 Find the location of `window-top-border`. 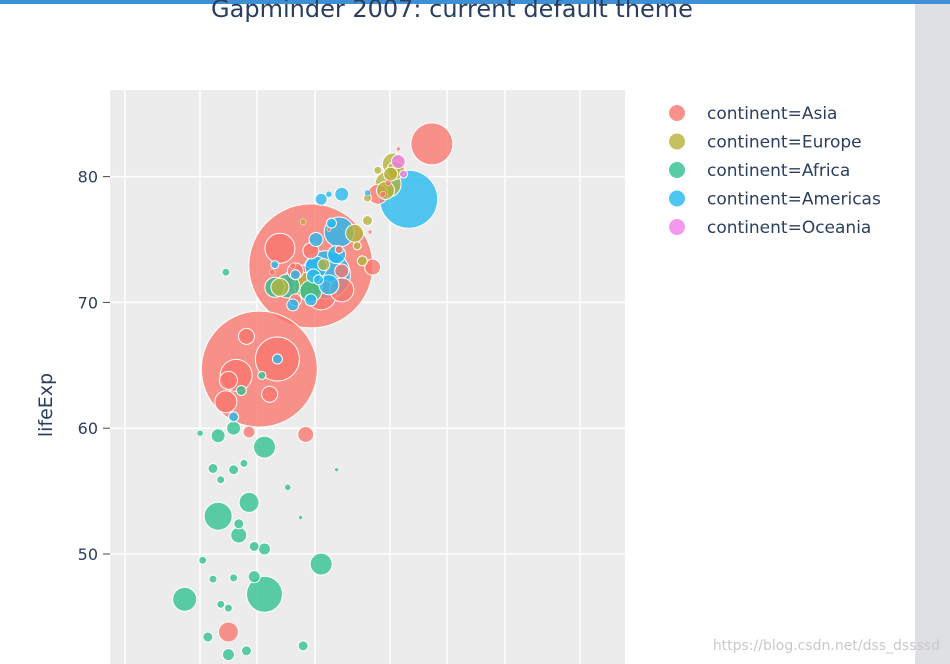

window-top-border is located at coordinates (475, 2).